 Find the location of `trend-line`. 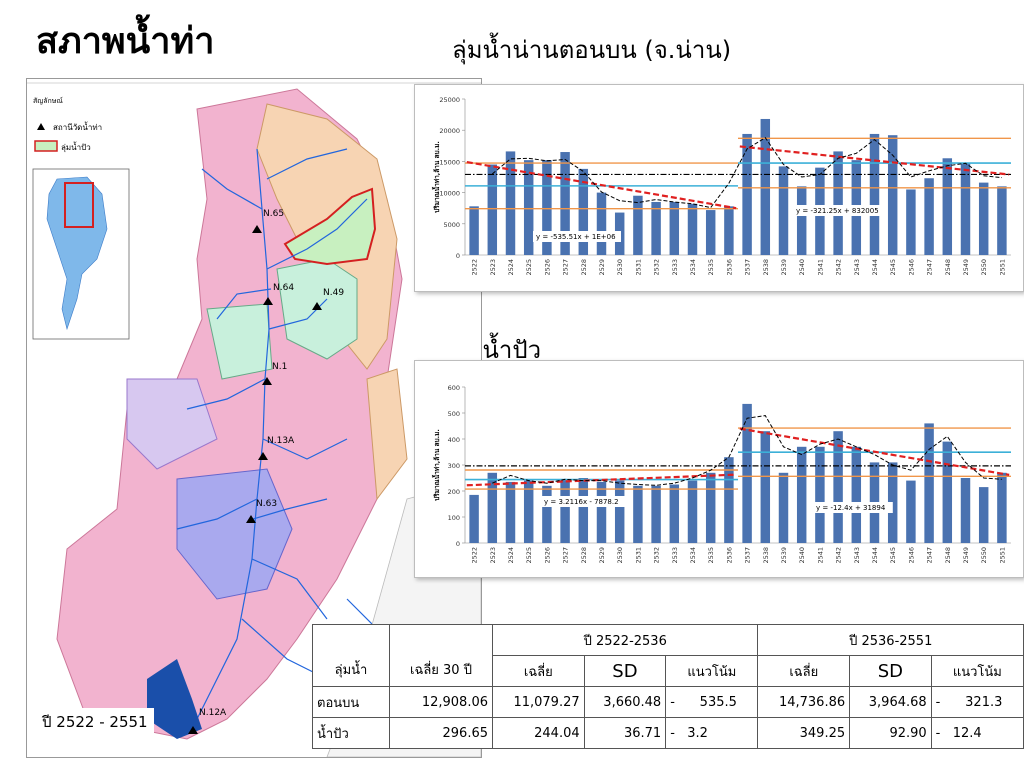

trend-line is located at coordinates (601, 185).